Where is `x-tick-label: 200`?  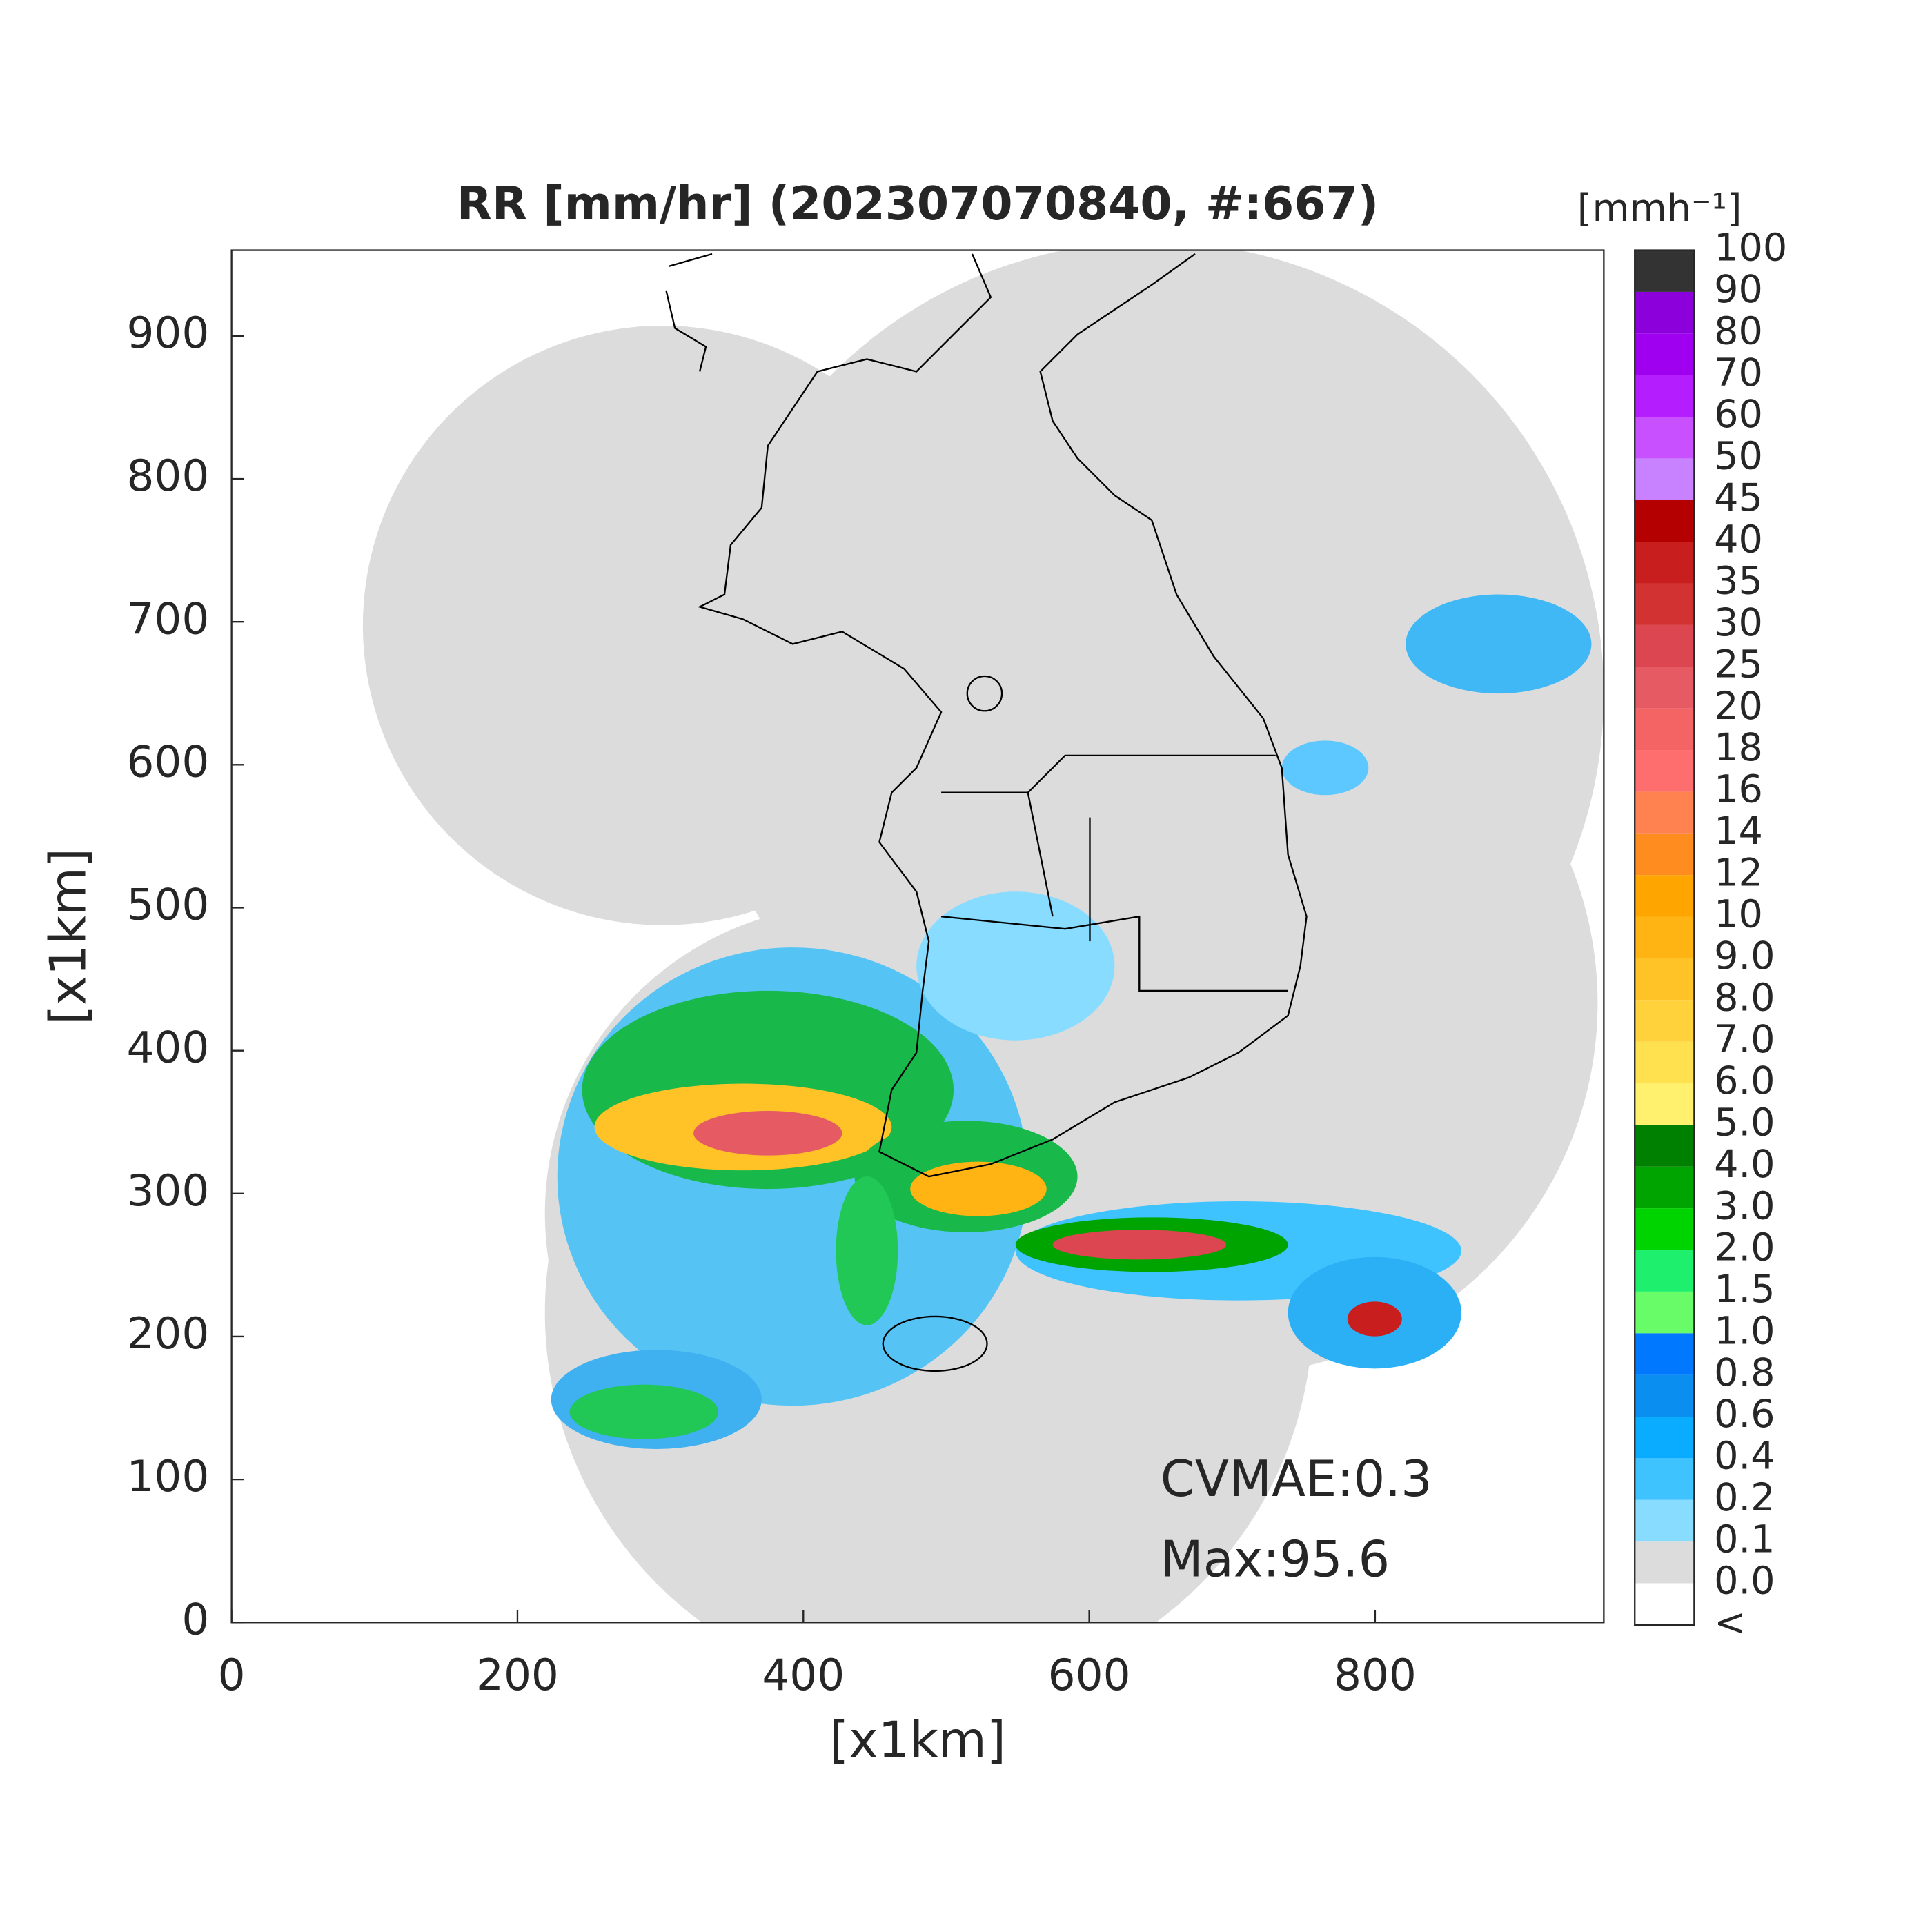
x-tick-label: 200 is located at coordinates (517, 1675).